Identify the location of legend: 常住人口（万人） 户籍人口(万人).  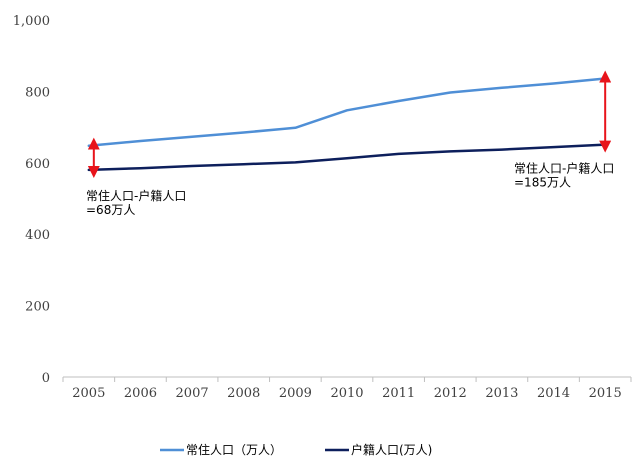
(296, 449).